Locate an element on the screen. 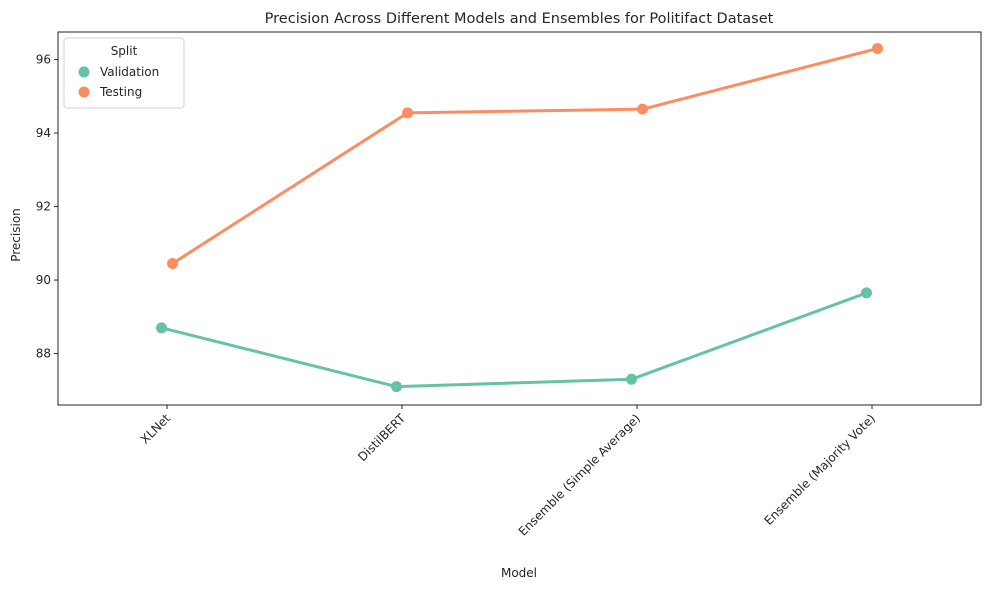  y-axis-title: Precision is located at coordinates (16, 235).